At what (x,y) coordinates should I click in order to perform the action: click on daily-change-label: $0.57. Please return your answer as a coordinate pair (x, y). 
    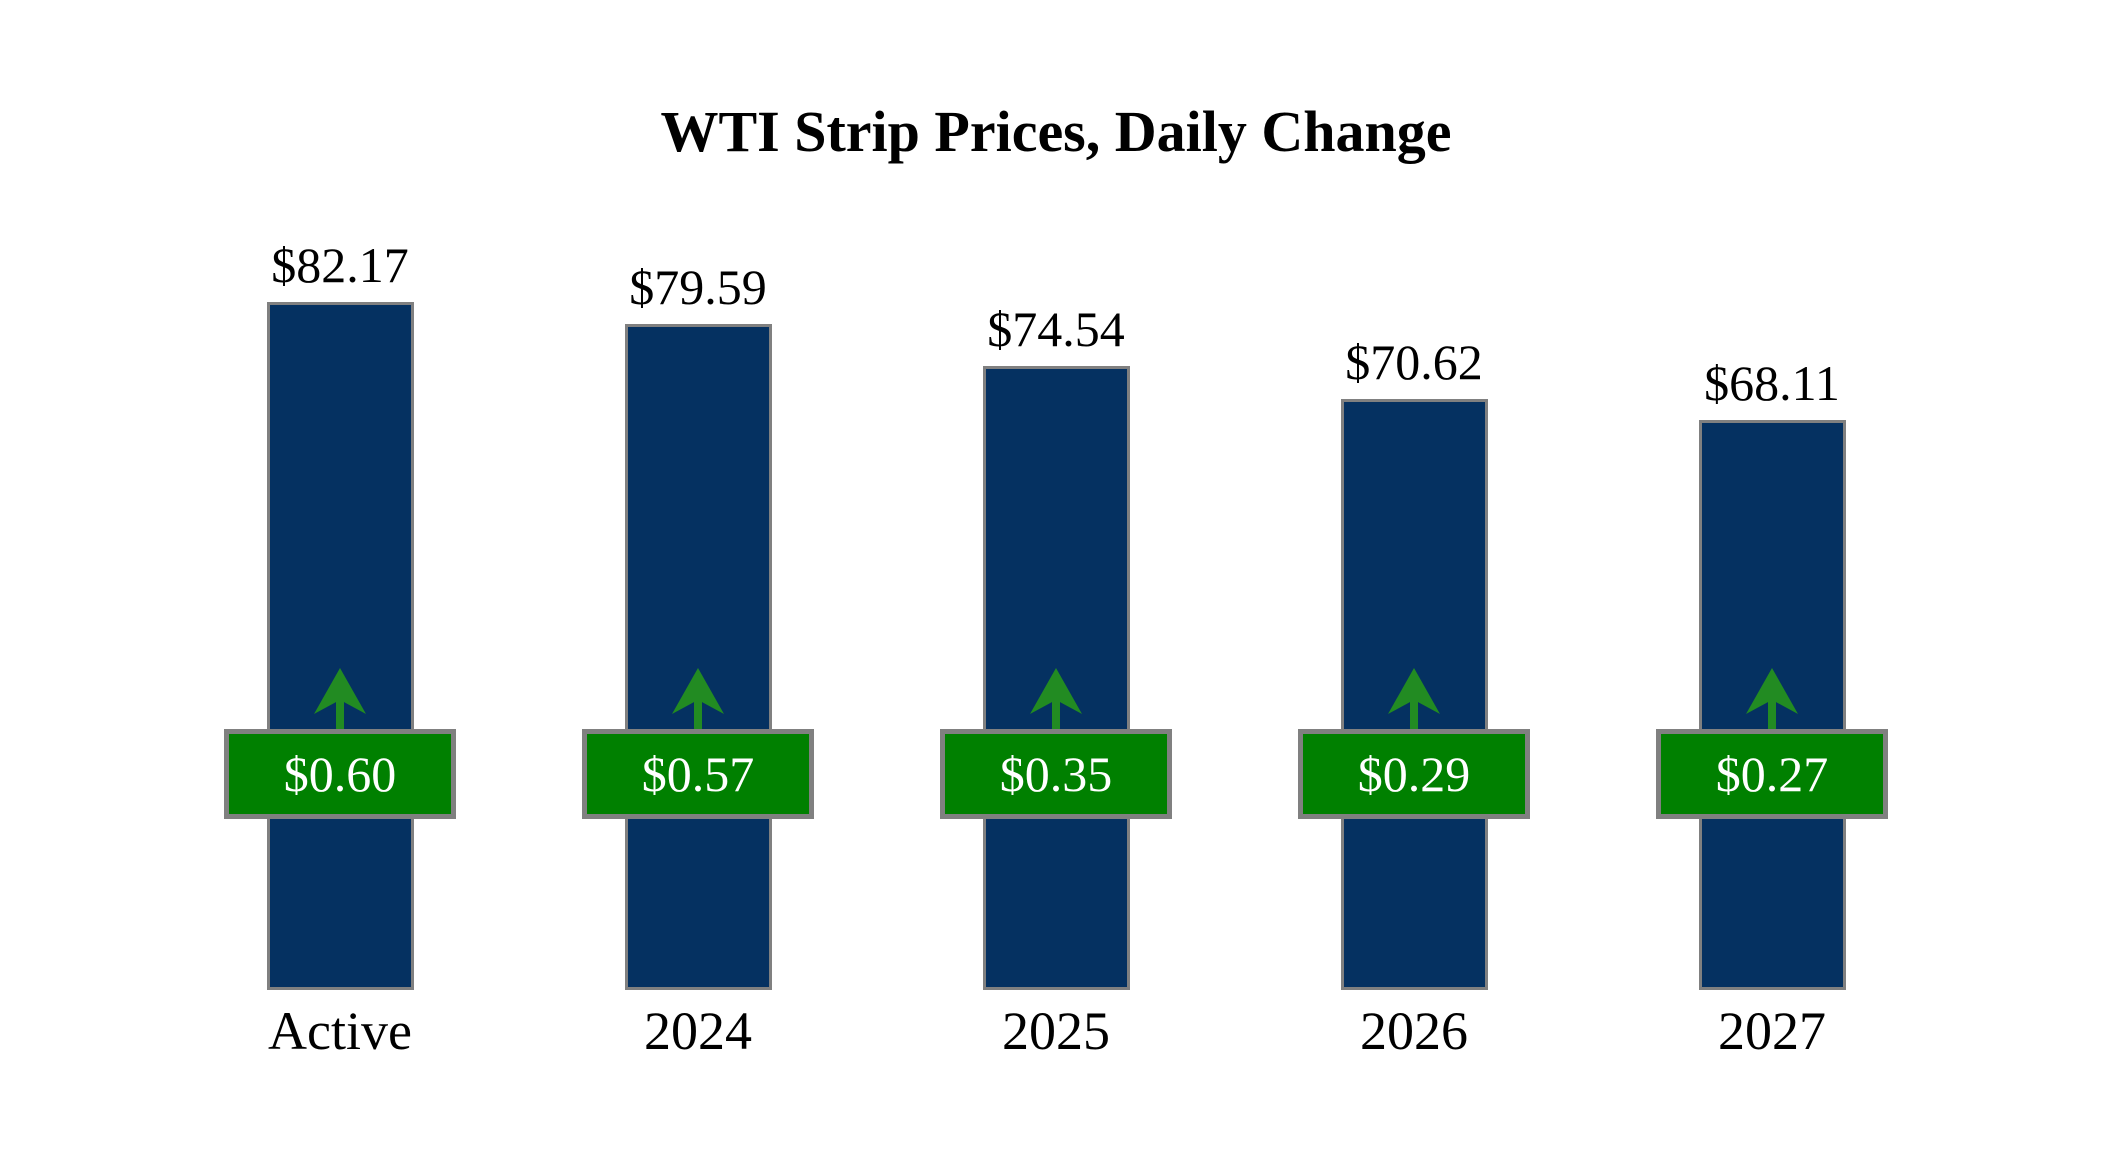
    Looking at the image, I should click on (698, 774).